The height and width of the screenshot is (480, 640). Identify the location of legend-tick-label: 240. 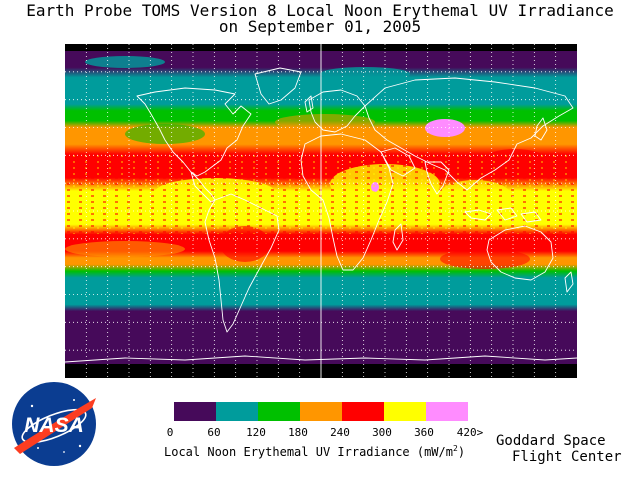
(340, 432).